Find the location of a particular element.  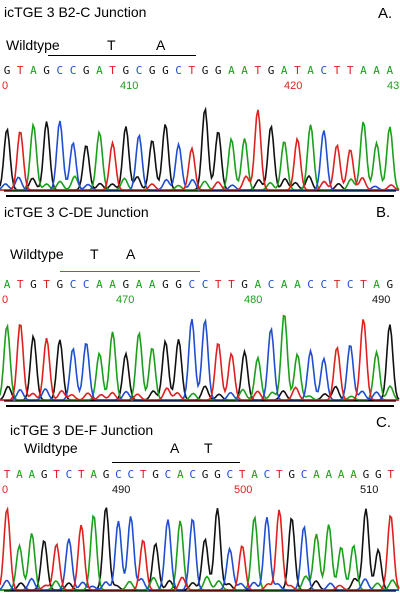

position-label: 470 is located at coordinates (125, 300).